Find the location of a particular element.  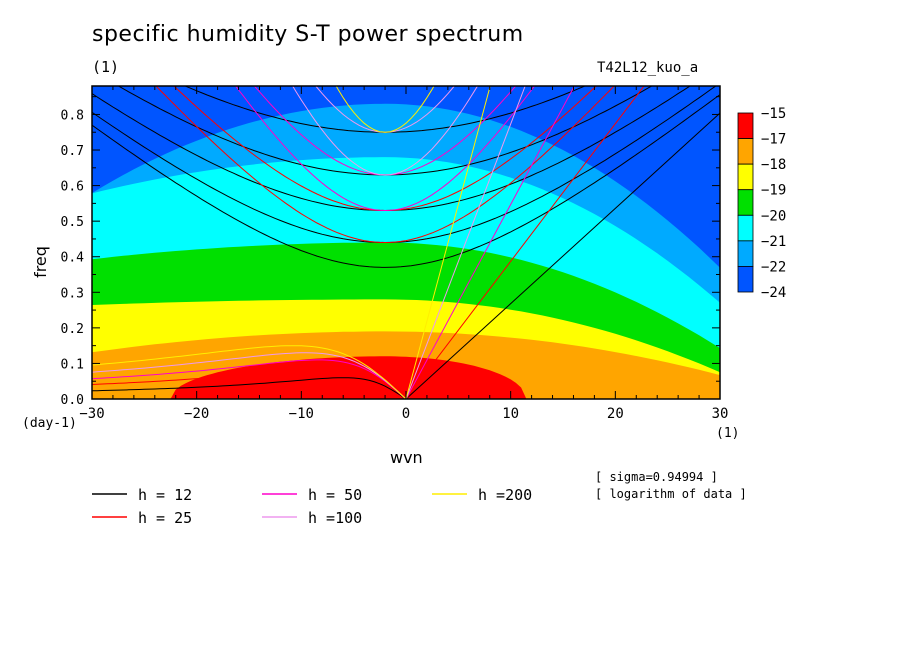

sigma-note: [ sigma=0.94994 ] is located at coordinates (656, 477).